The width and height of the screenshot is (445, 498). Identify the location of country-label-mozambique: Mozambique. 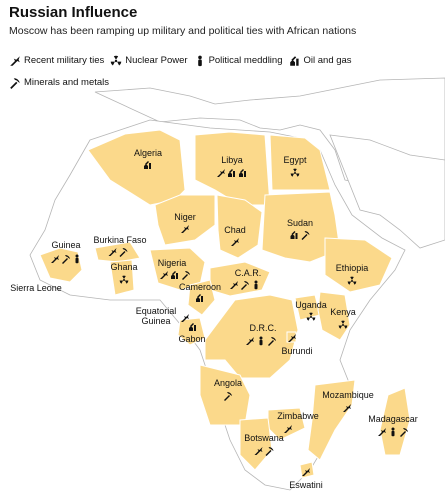
(348, 395).